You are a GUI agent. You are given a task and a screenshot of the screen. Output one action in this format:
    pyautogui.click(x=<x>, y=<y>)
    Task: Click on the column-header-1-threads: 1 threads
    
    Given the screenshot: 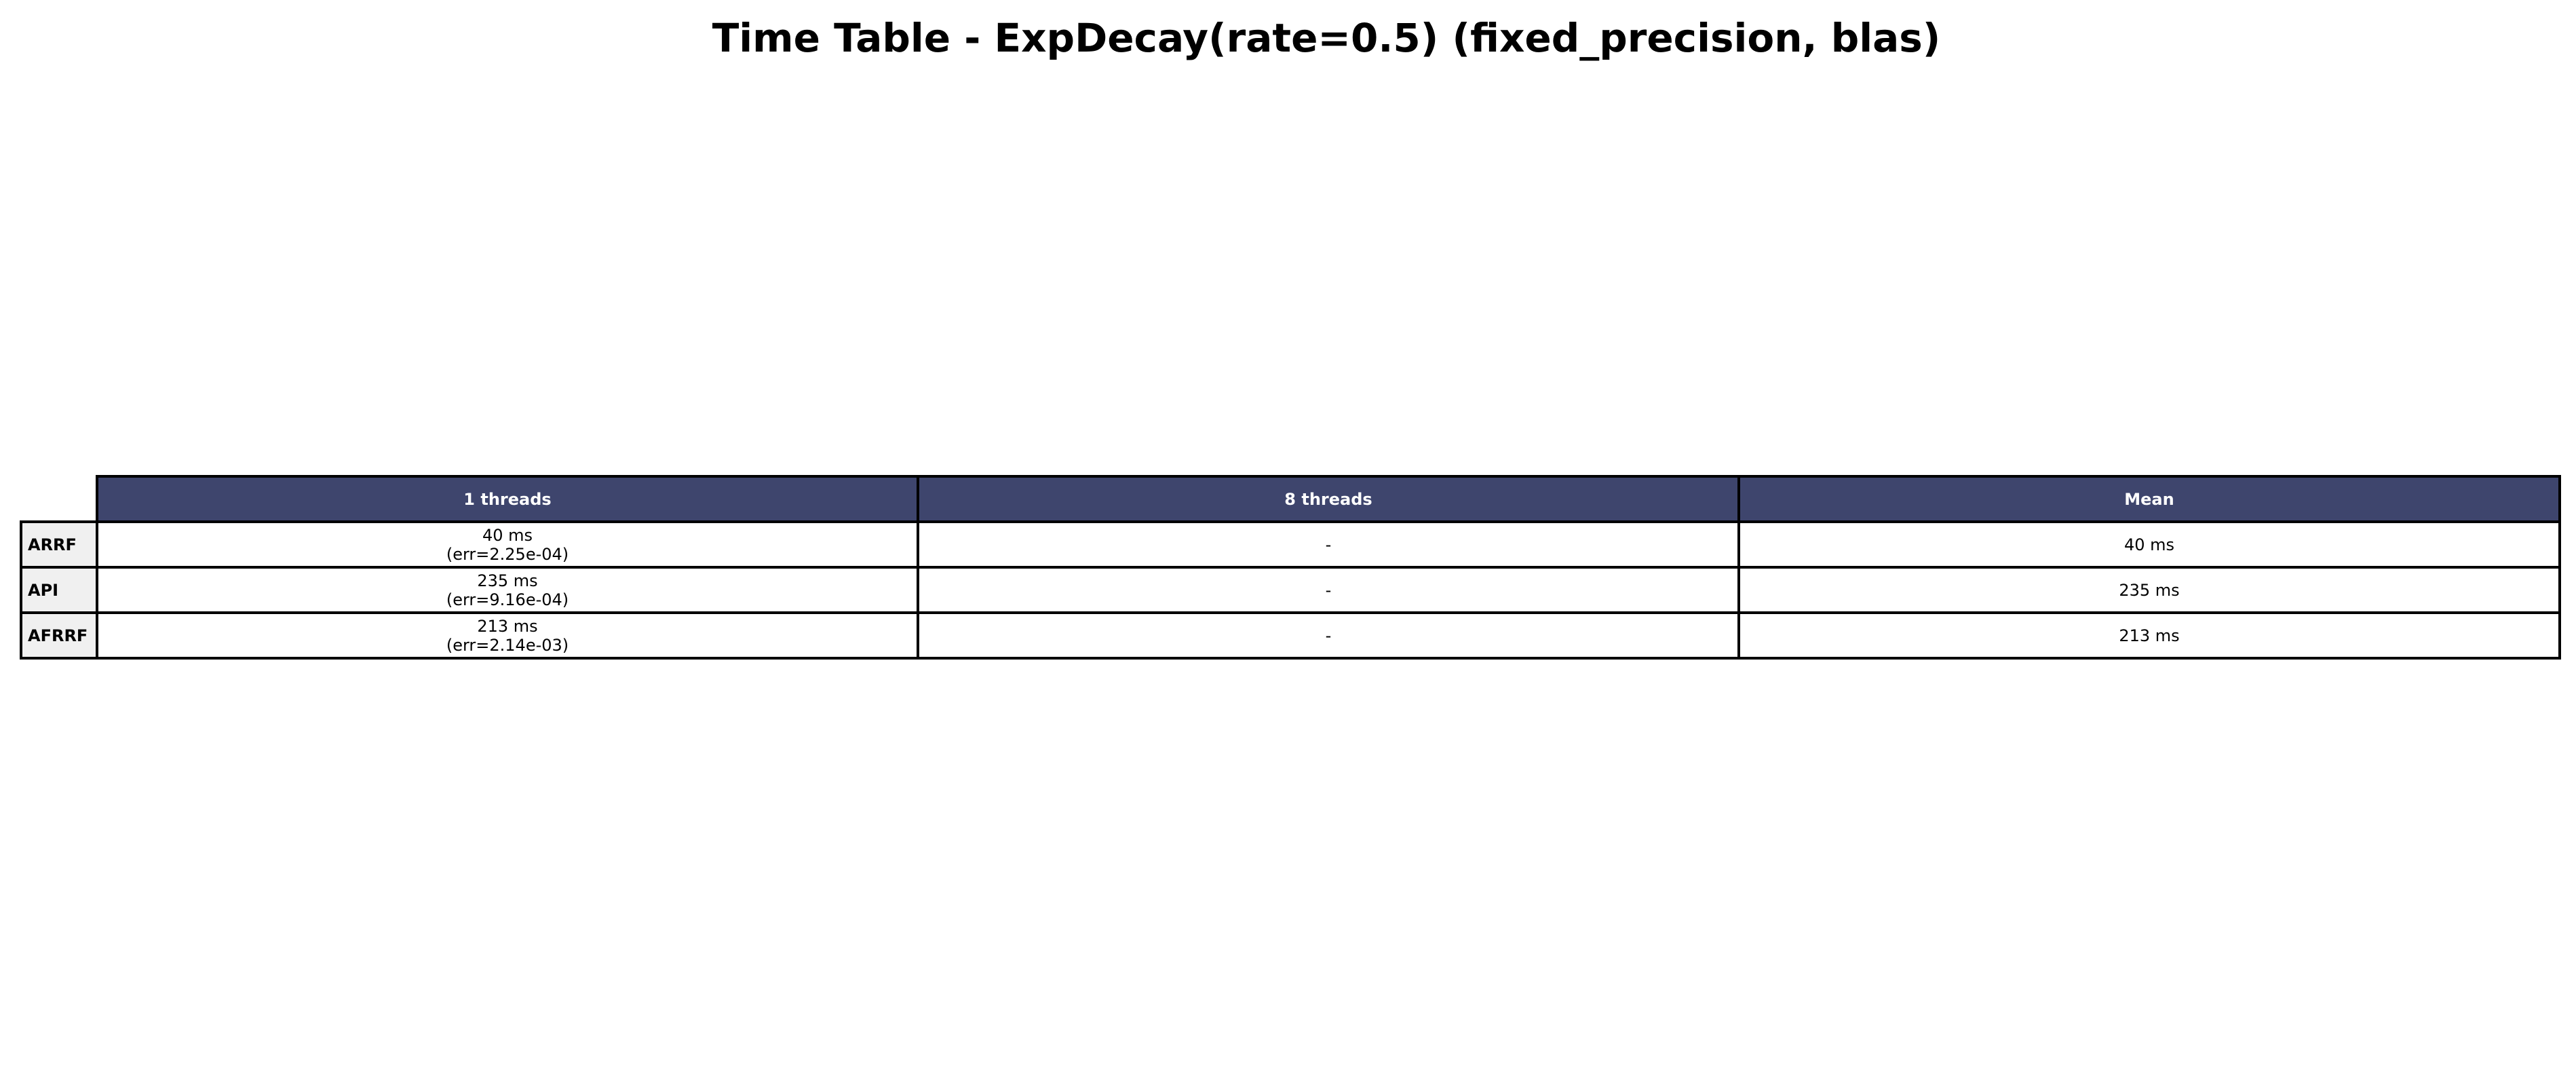 What is the action you would take?
    pyautogui.click(x=507, y=499)
    